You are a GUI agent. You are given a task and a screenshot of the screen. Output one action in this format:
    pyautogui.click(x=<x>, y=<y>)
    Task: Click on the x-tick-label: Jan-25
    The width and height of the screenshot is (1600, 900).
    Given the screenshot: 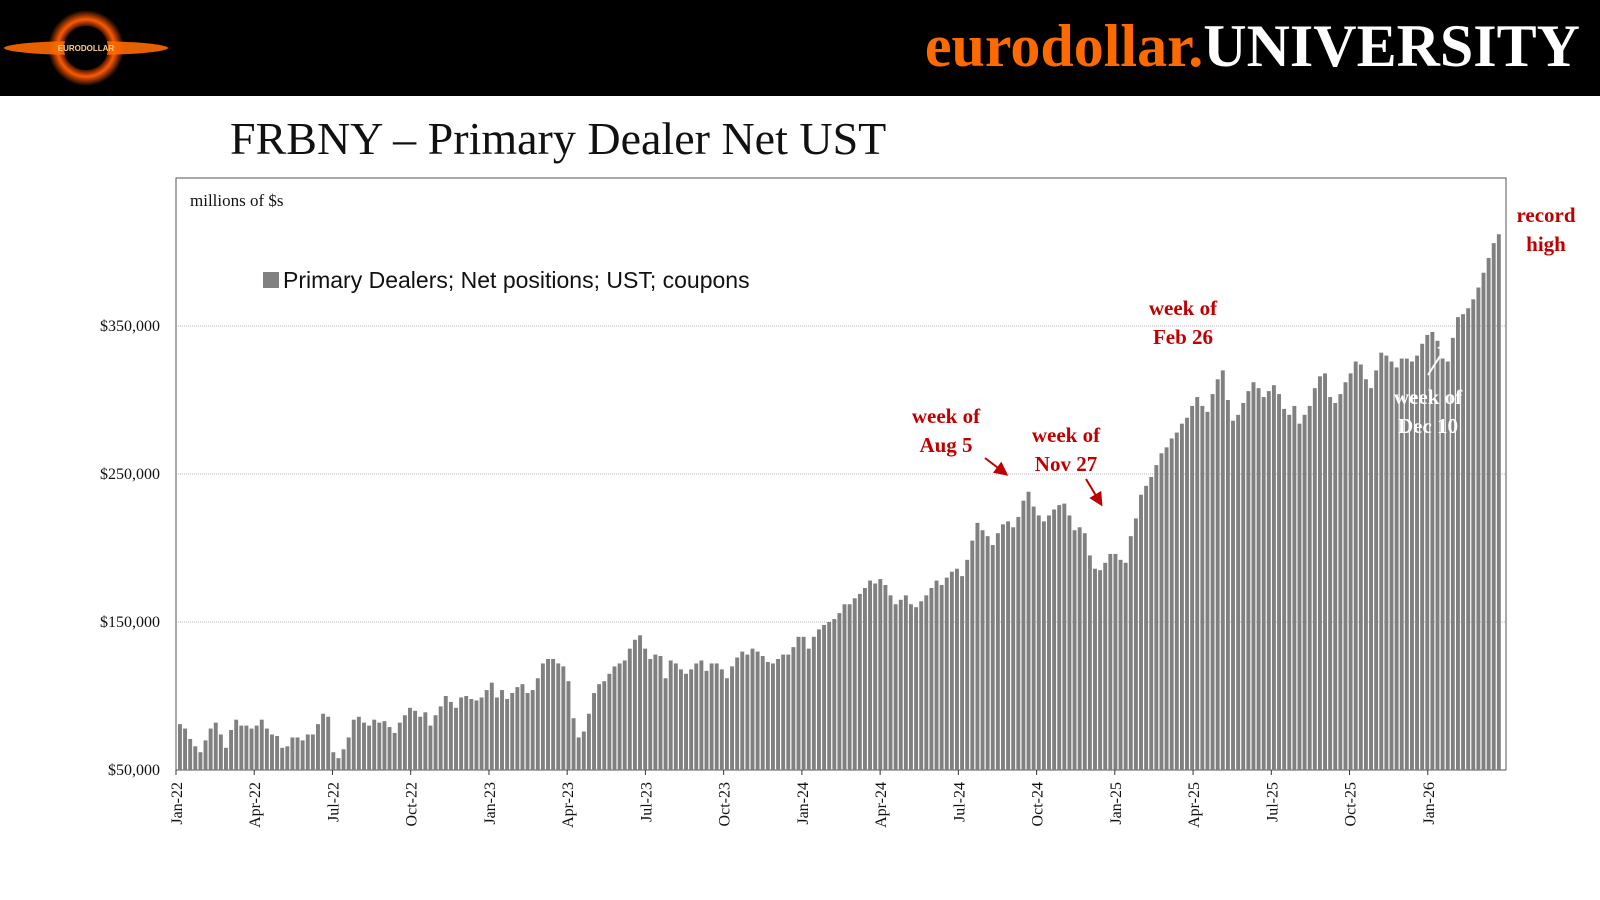 What is the action you would take?
    pyautogui.click(x=1116, y=803)
    